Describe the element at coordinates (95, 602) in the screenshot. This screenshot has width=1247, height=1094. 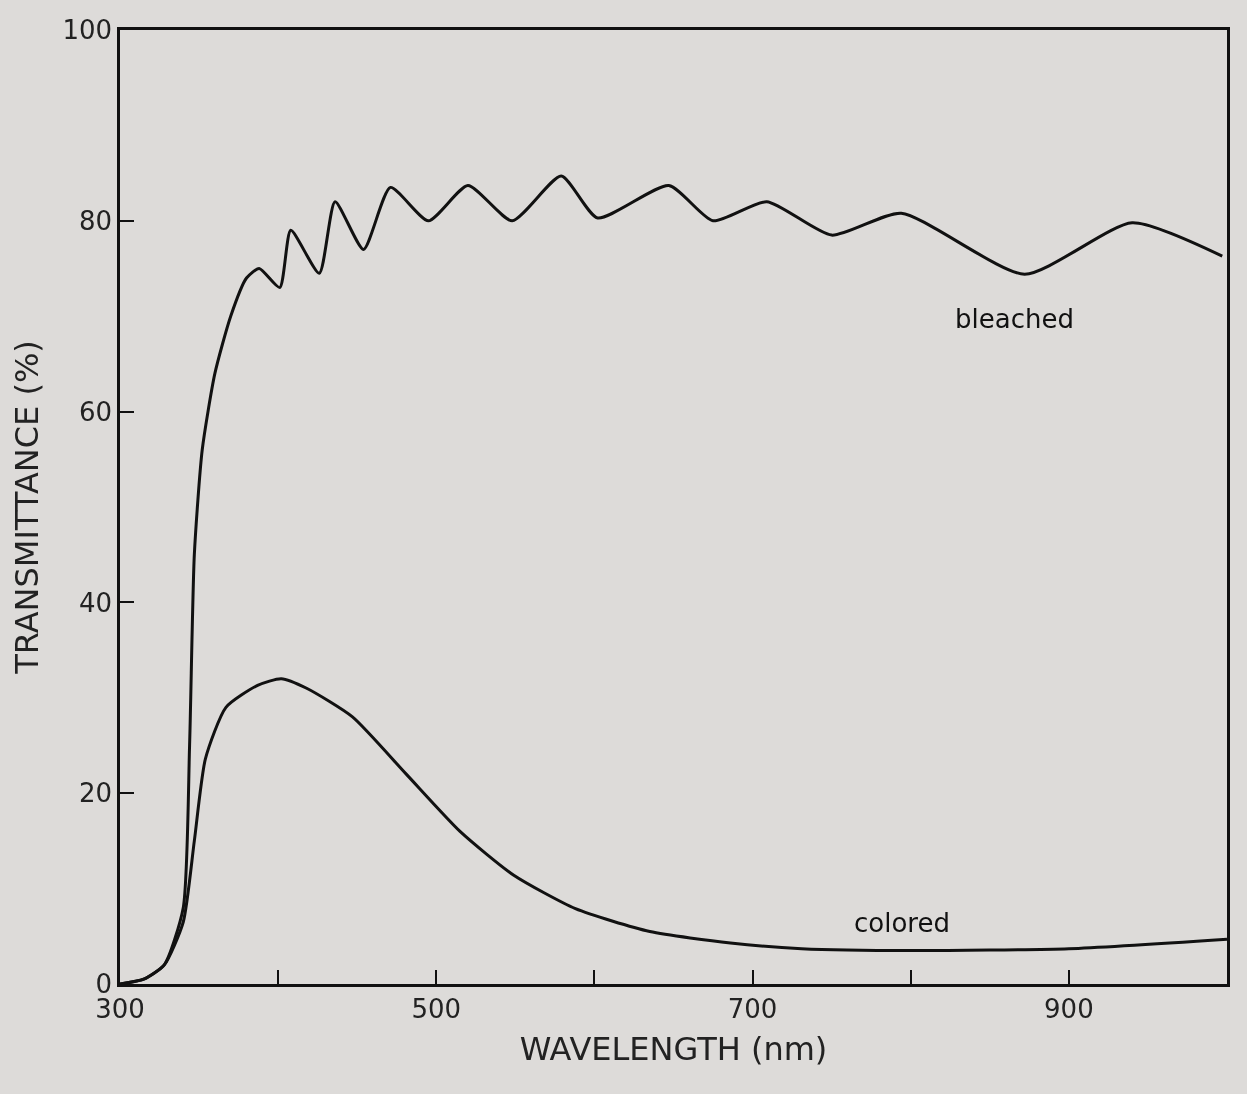
I see `y-tick-label: 40` at that location.